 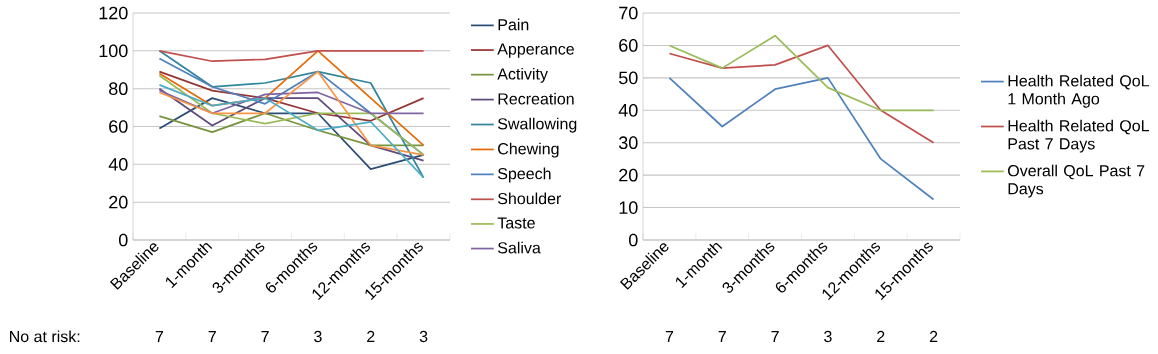 What do you see at coordinates (118, 89) in the screenshot?
I see `y-tick-label: 80` at bounding box center [118, 89].